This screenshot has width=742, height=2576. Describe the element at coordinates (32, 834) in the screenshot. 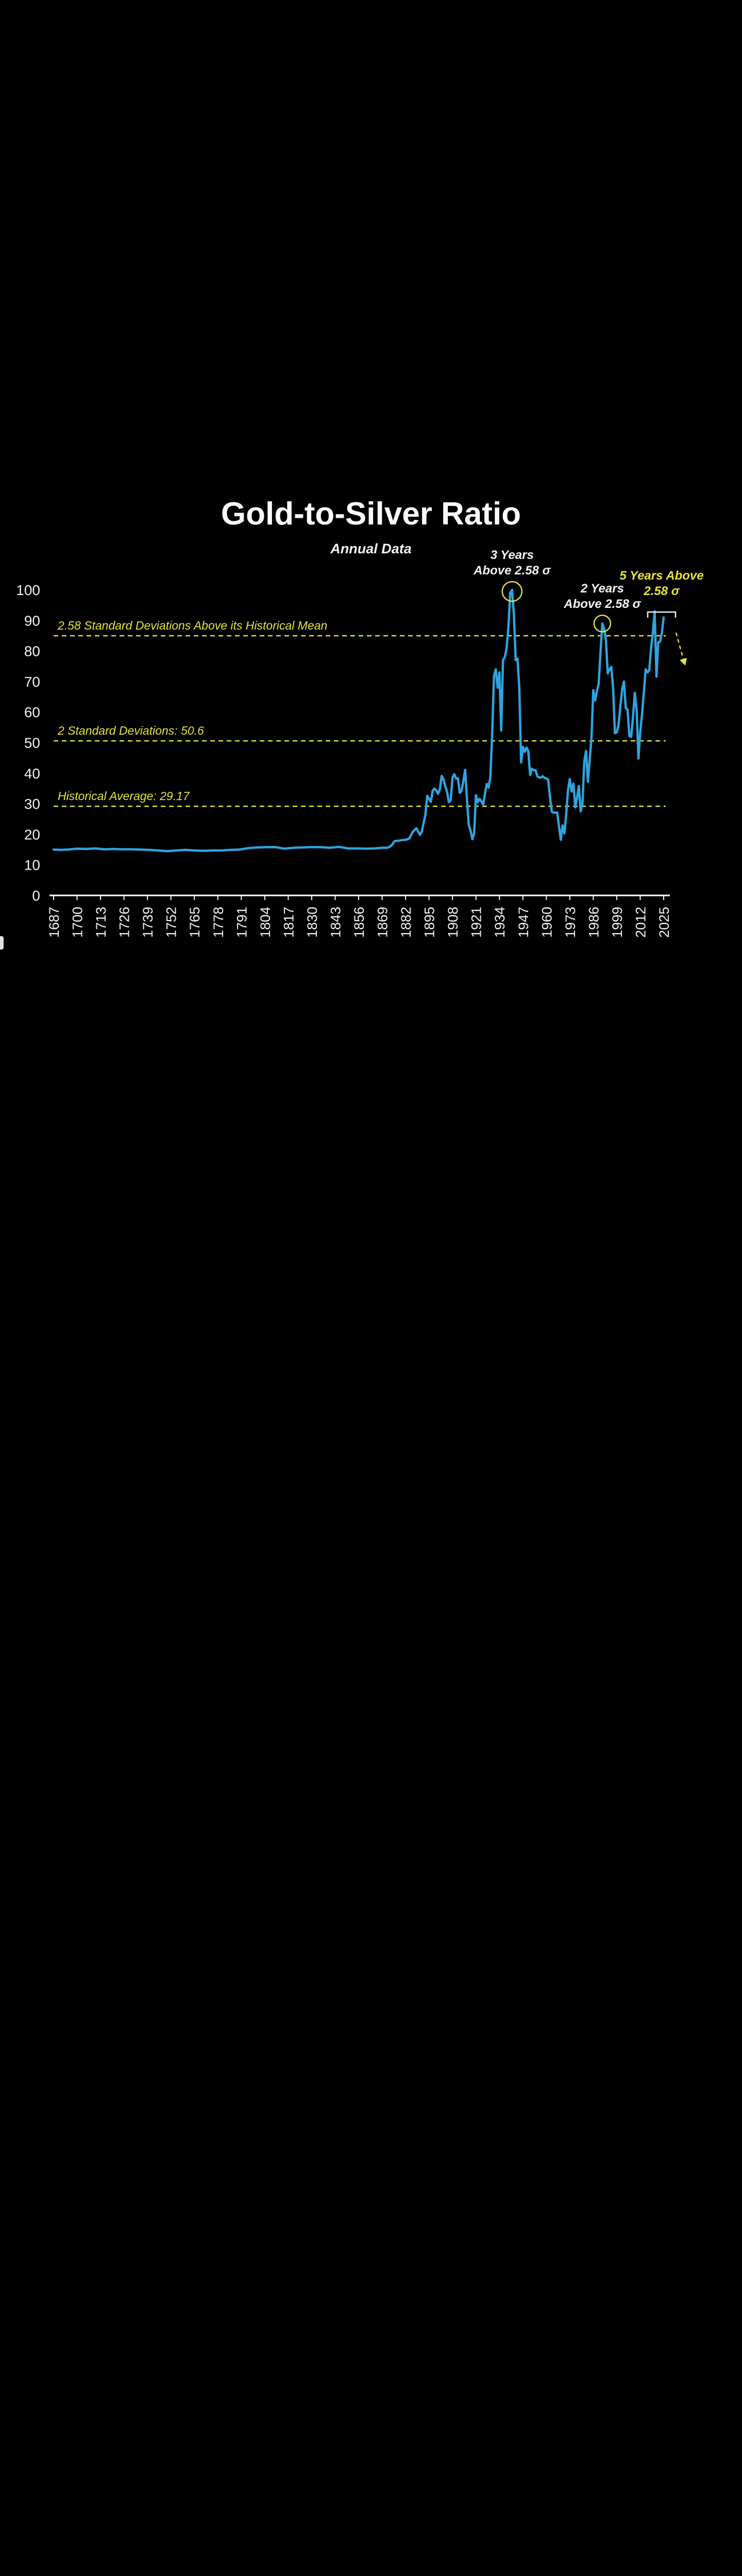

I see `y-tick-label: 20` at that location.